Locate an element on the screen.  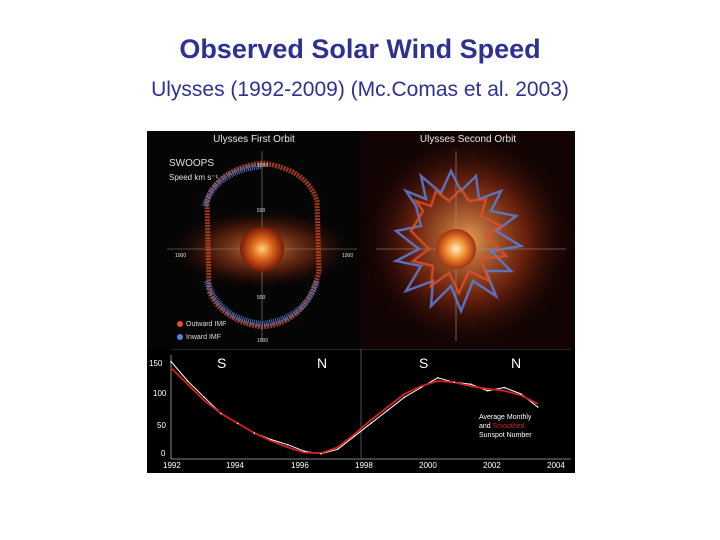
second-orbit-title: Ulysses Second Orbit is located at coordinates (468, 139).